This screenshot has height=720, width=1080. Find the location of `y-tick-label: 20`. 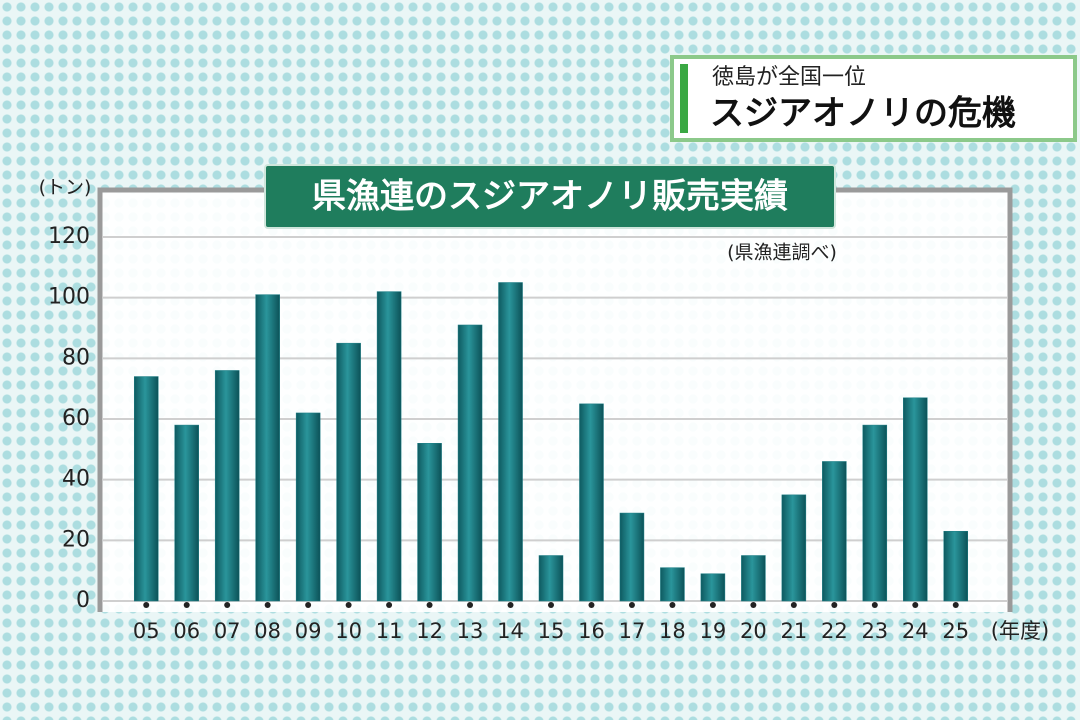

y-tick-label: 20 is located at coordinates (76, 539).